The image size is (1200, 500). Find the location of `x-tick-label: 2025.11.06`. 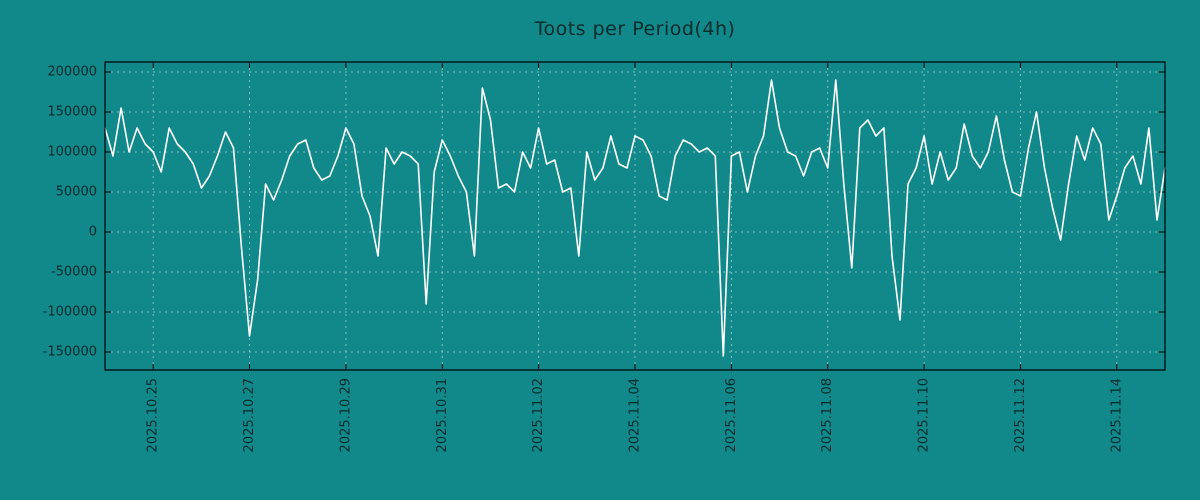

x-tick-label: 2025.11.06 is located at coordinates (731, 415).